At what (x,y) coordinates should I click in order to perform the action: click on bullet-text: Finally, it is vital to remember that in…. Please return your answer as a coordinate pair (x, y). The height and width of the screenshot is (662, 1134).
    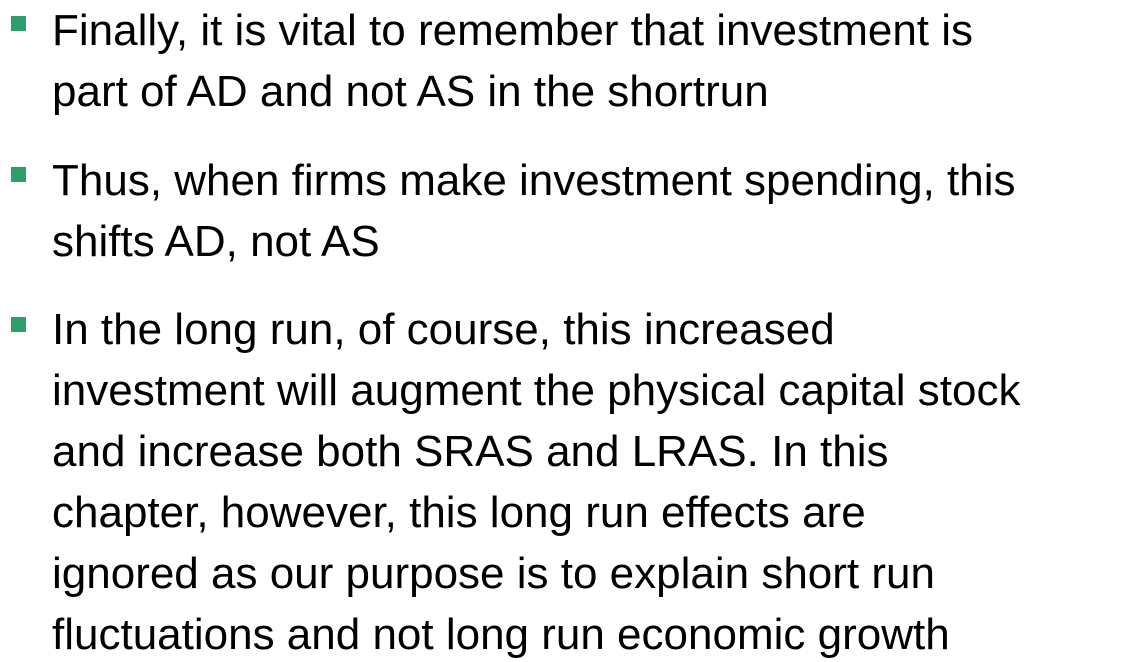
    Looking at the image, I should click on (513, 61).